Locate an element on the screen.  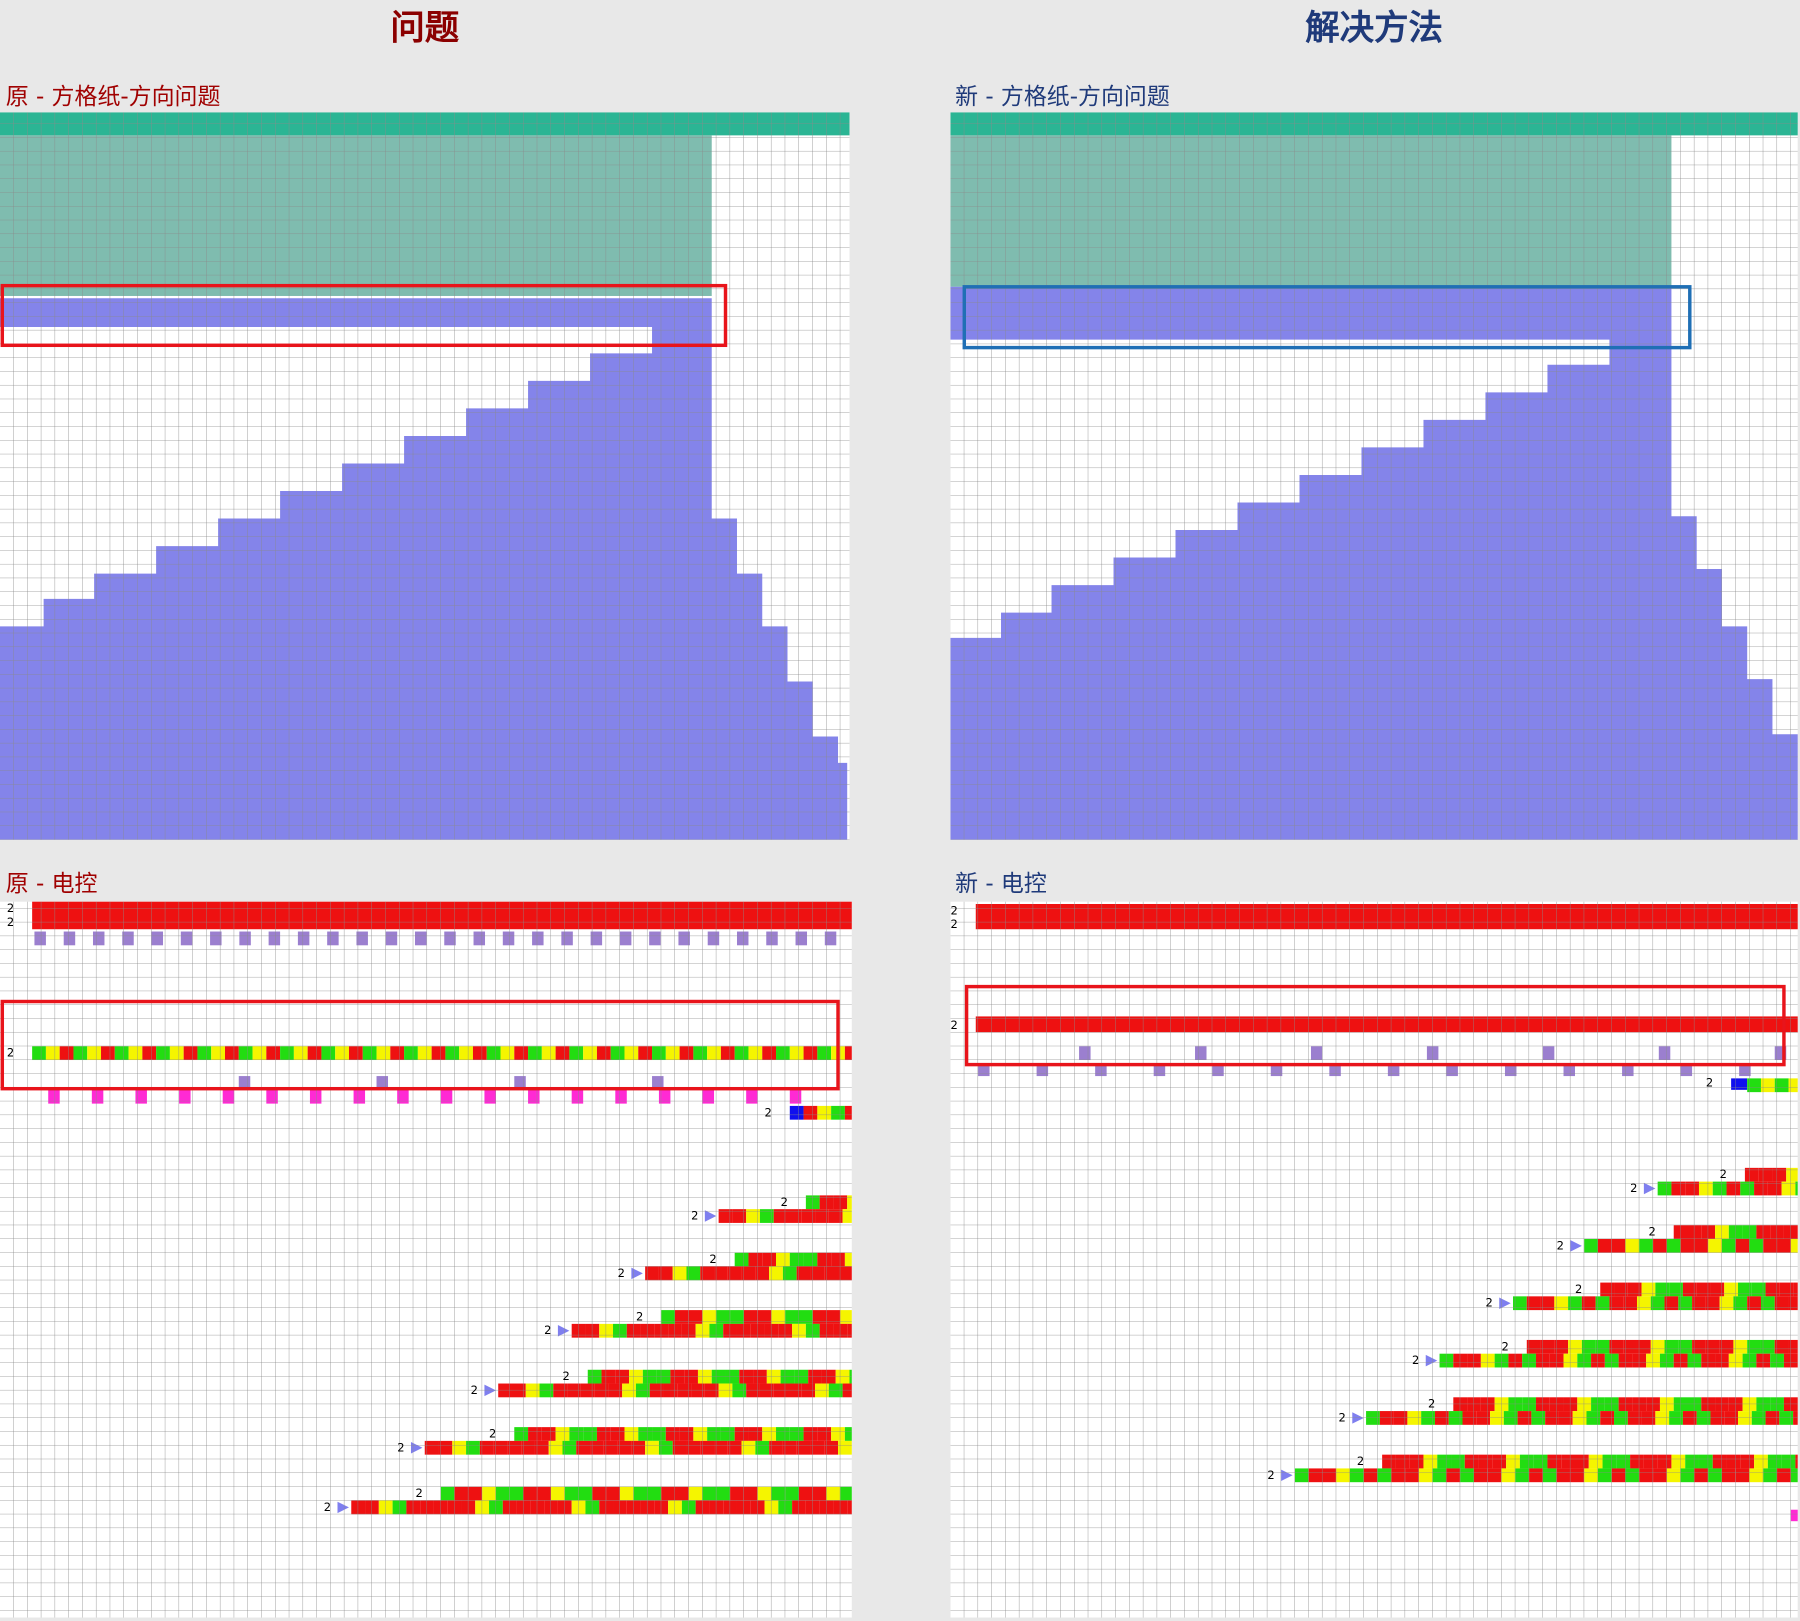
panel-title: 原 - 方格纸-方向问题 is located at coordinates (113, 97).